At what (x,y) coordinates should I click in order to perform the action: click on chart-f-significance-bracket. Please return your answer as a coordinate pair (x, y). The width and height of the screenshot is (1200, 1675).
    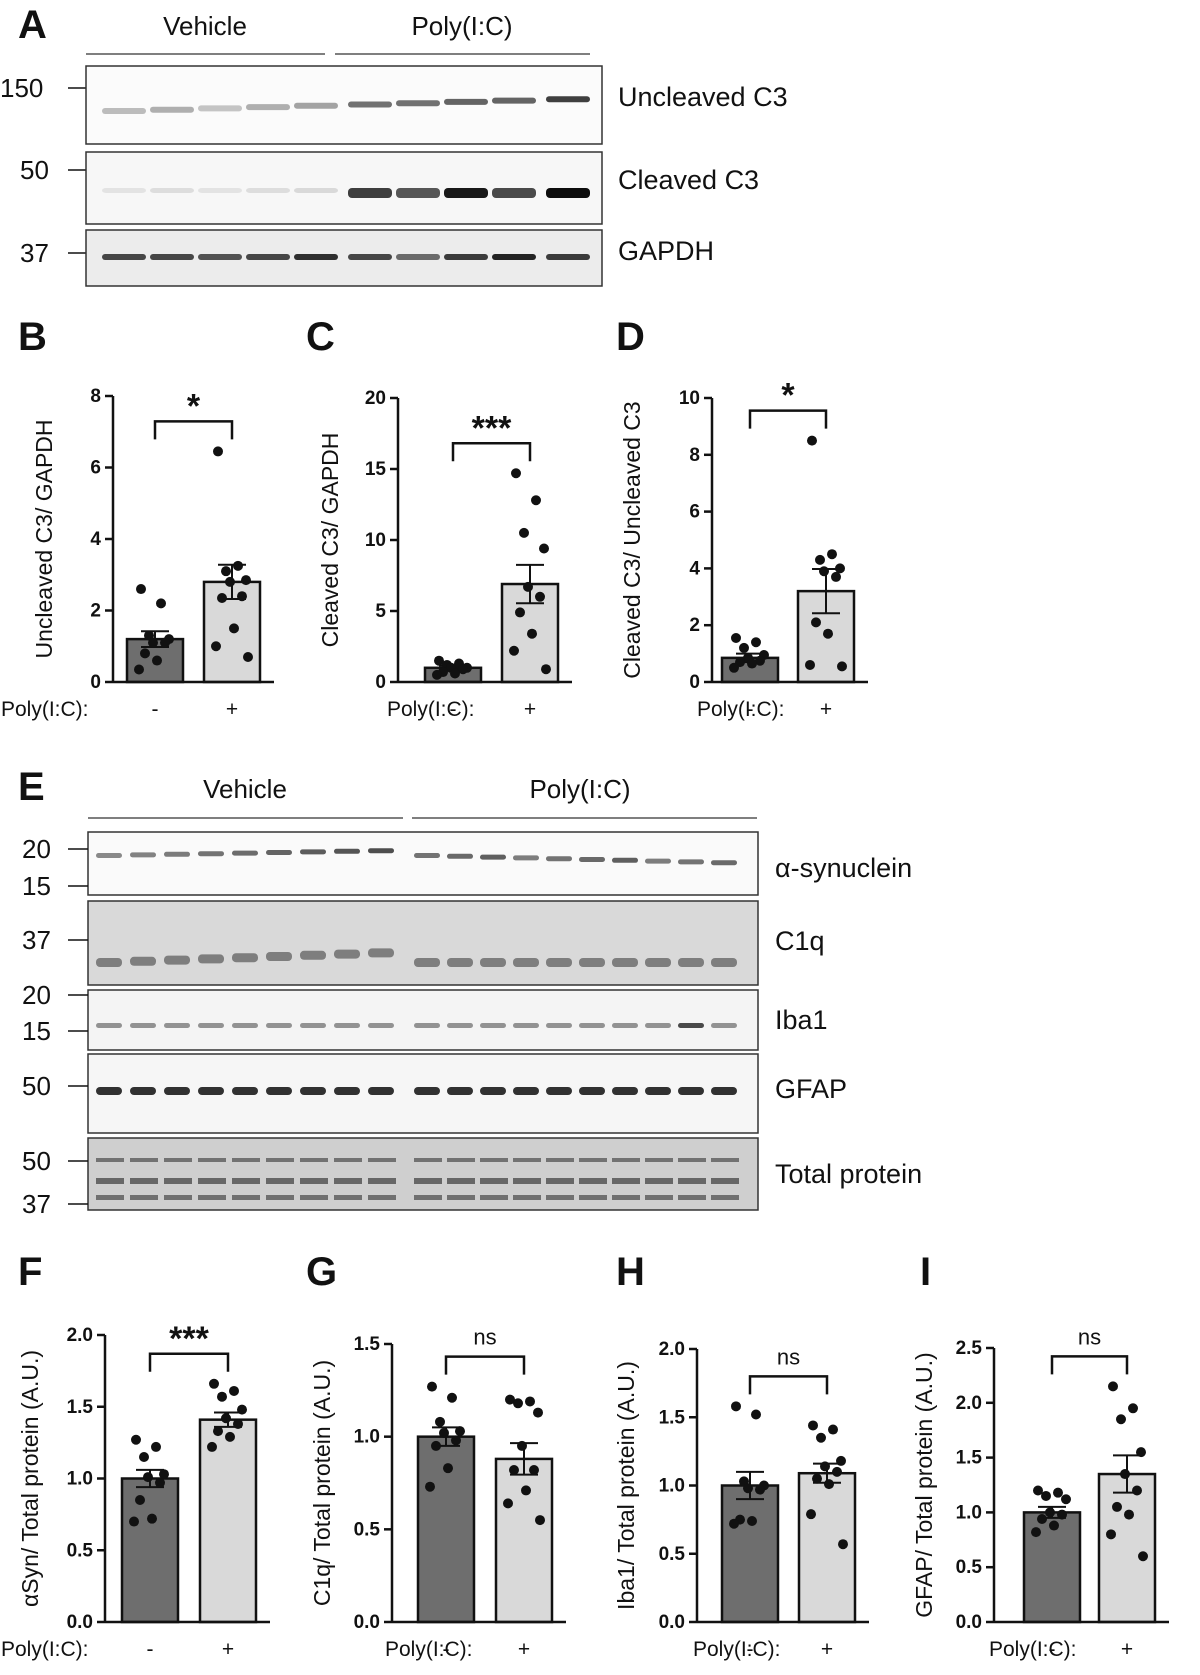
    Looking at the image, I should click on (189, 1362).